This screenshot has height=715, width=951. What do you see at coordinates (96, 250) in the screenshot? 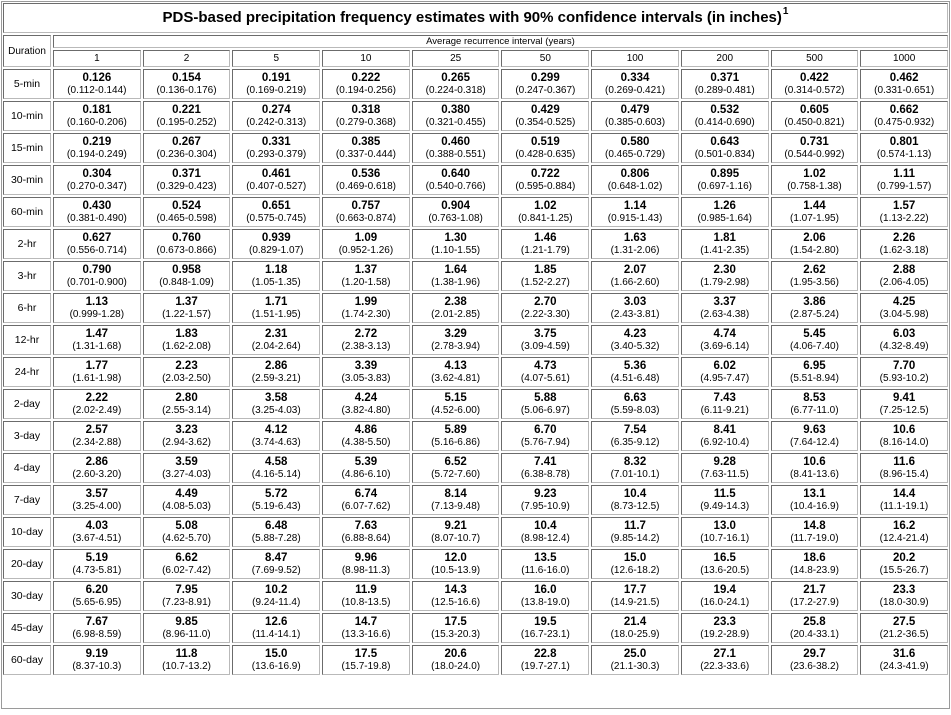
I see `confidence-interval: (0.556-0.714)` at bounding box center [96, 250].